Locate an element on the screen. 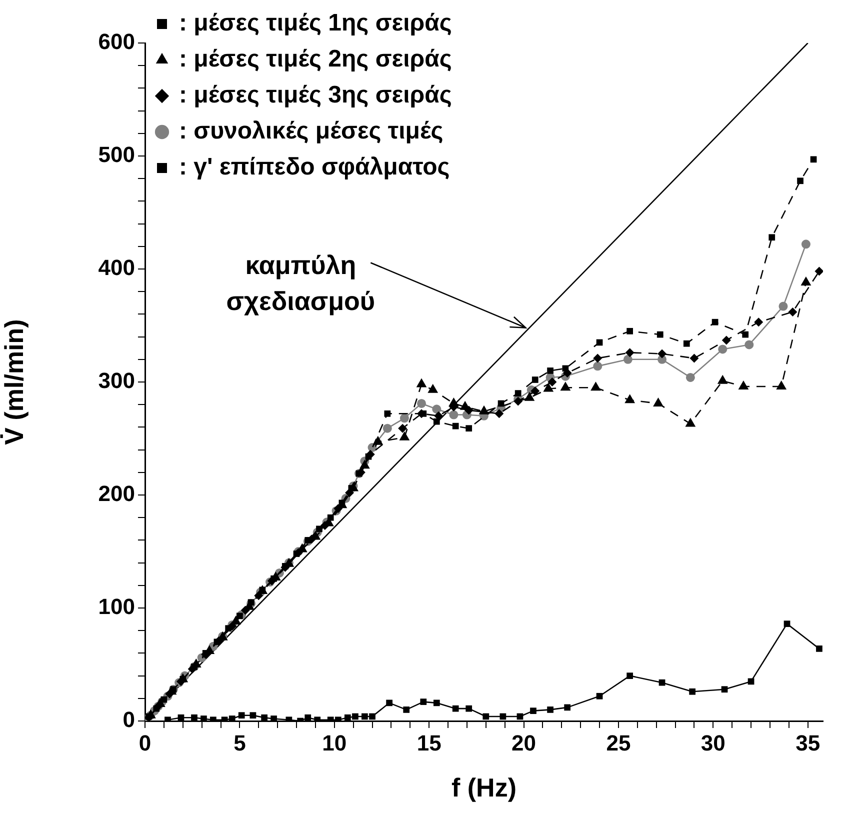 This screenshot has width=842, height=827. y-tick-label: 100 is located at coordinates (116, 607).